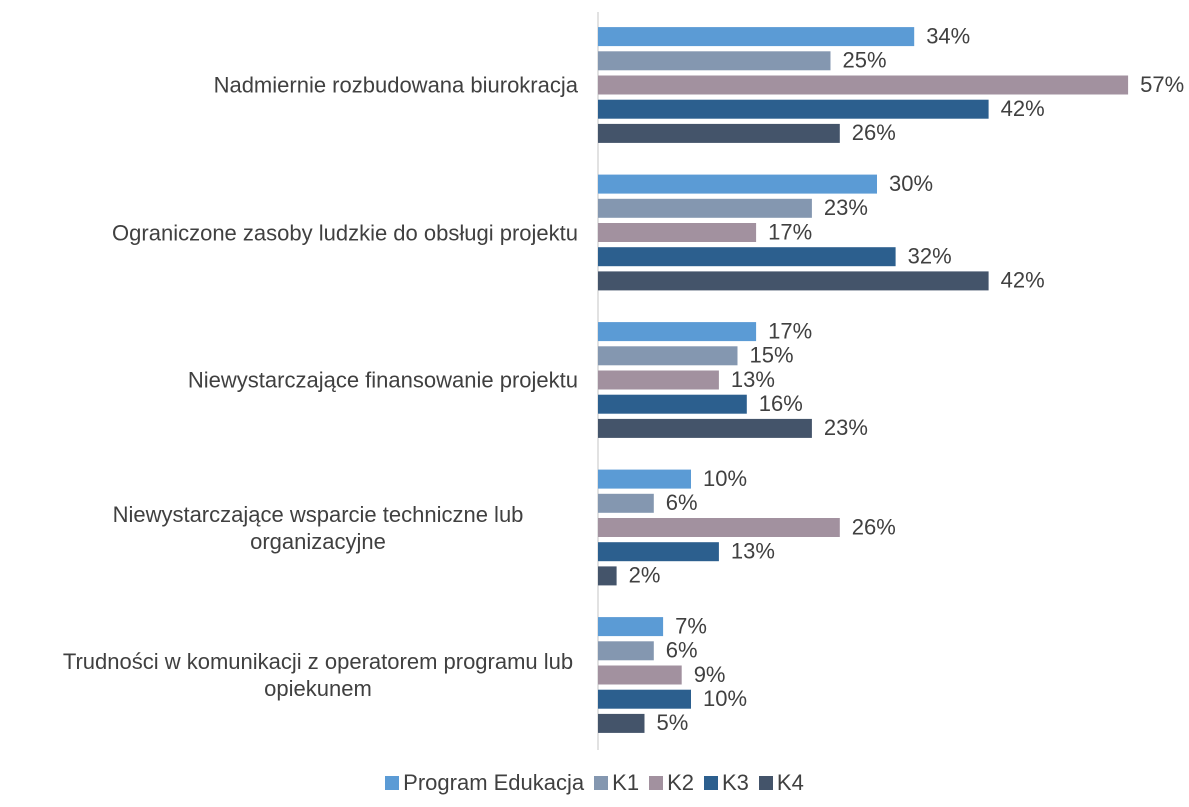 This screenshot has width=1189, height=807. I want to click on data-label: 16%, so click(781, 403).